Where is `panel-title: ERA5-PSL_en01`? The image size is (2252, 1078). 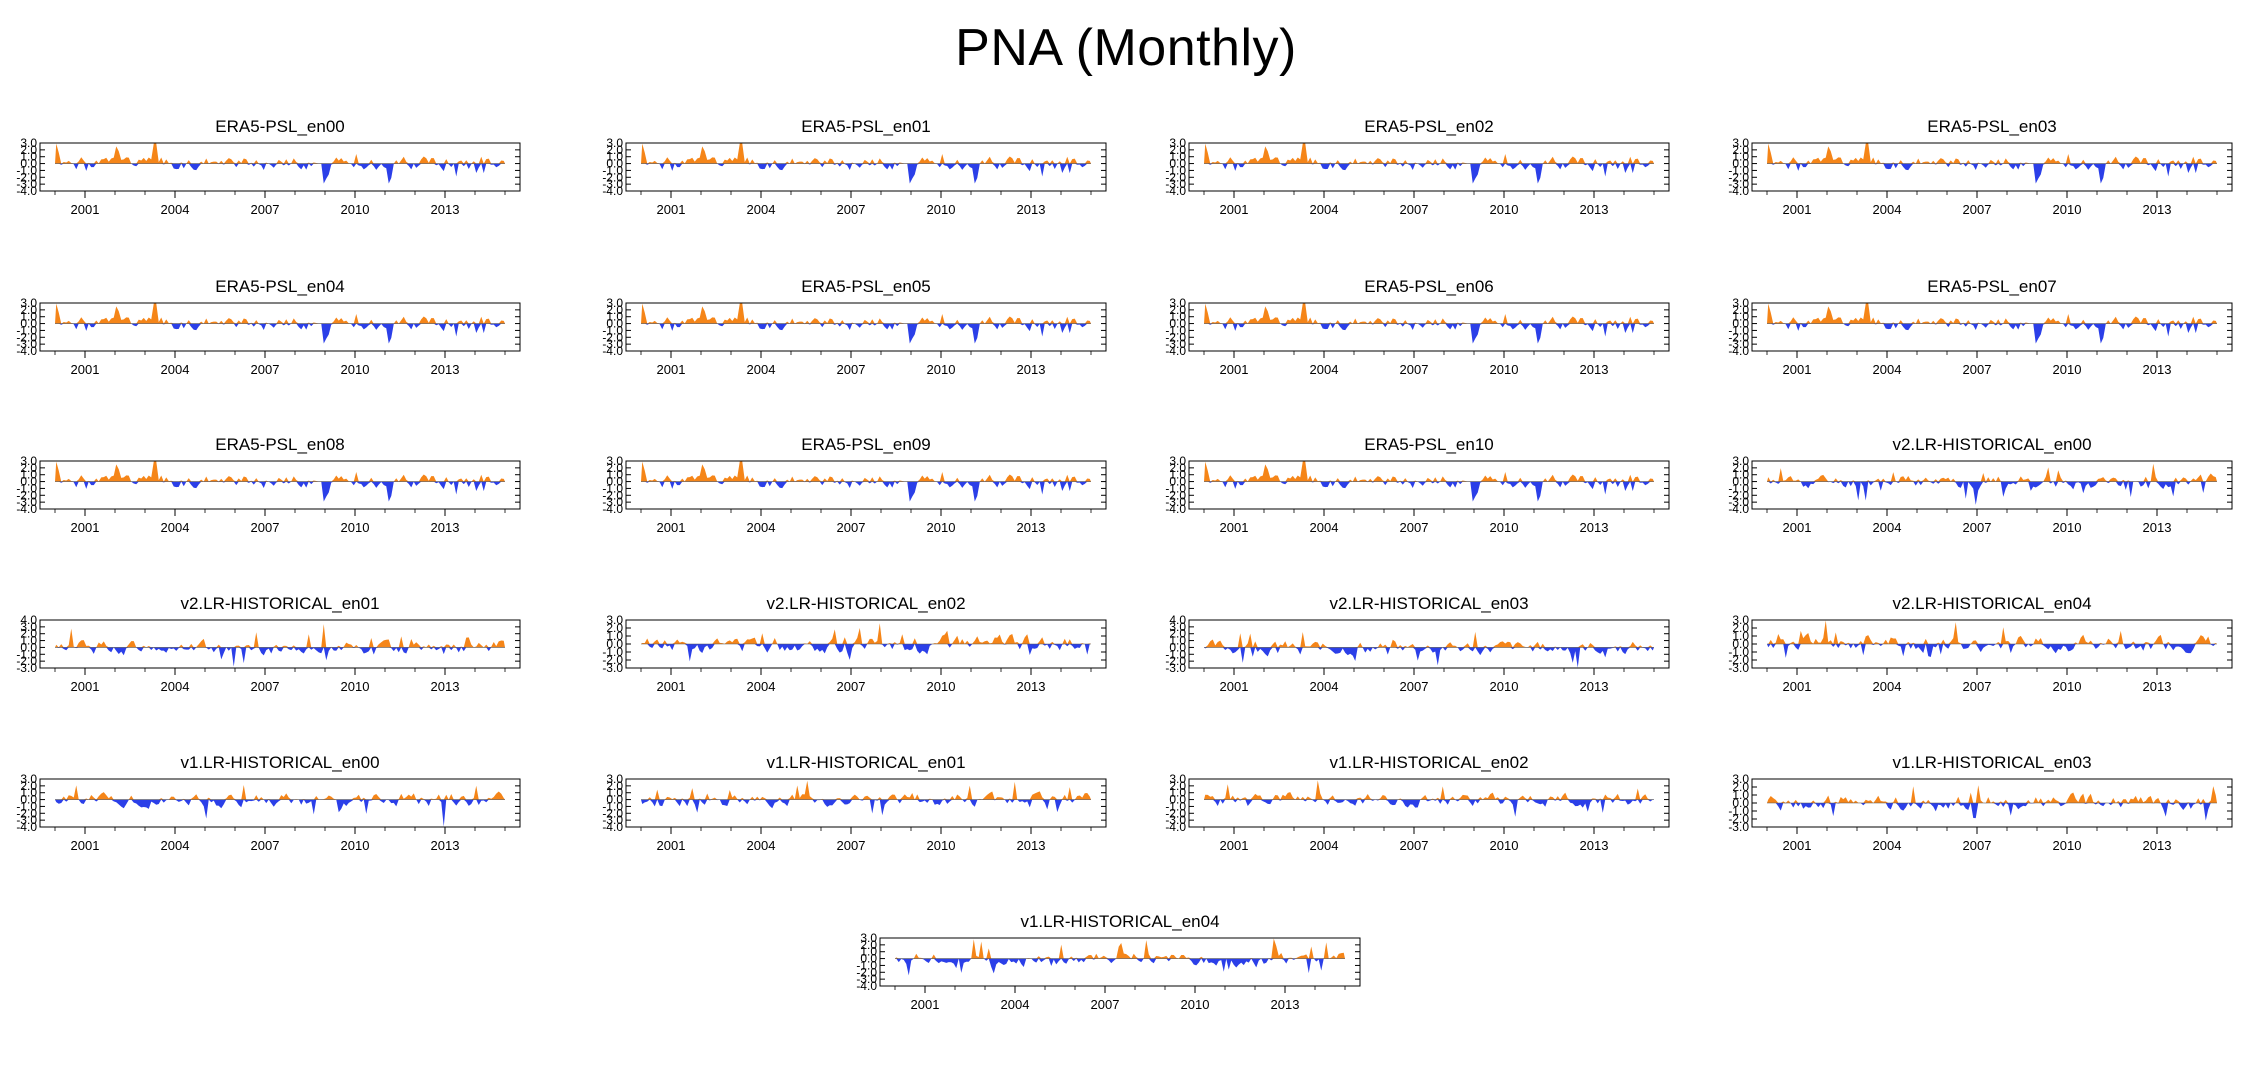
panel-title: ERA5-PSL_en01 is located at coordinates (865, 126).